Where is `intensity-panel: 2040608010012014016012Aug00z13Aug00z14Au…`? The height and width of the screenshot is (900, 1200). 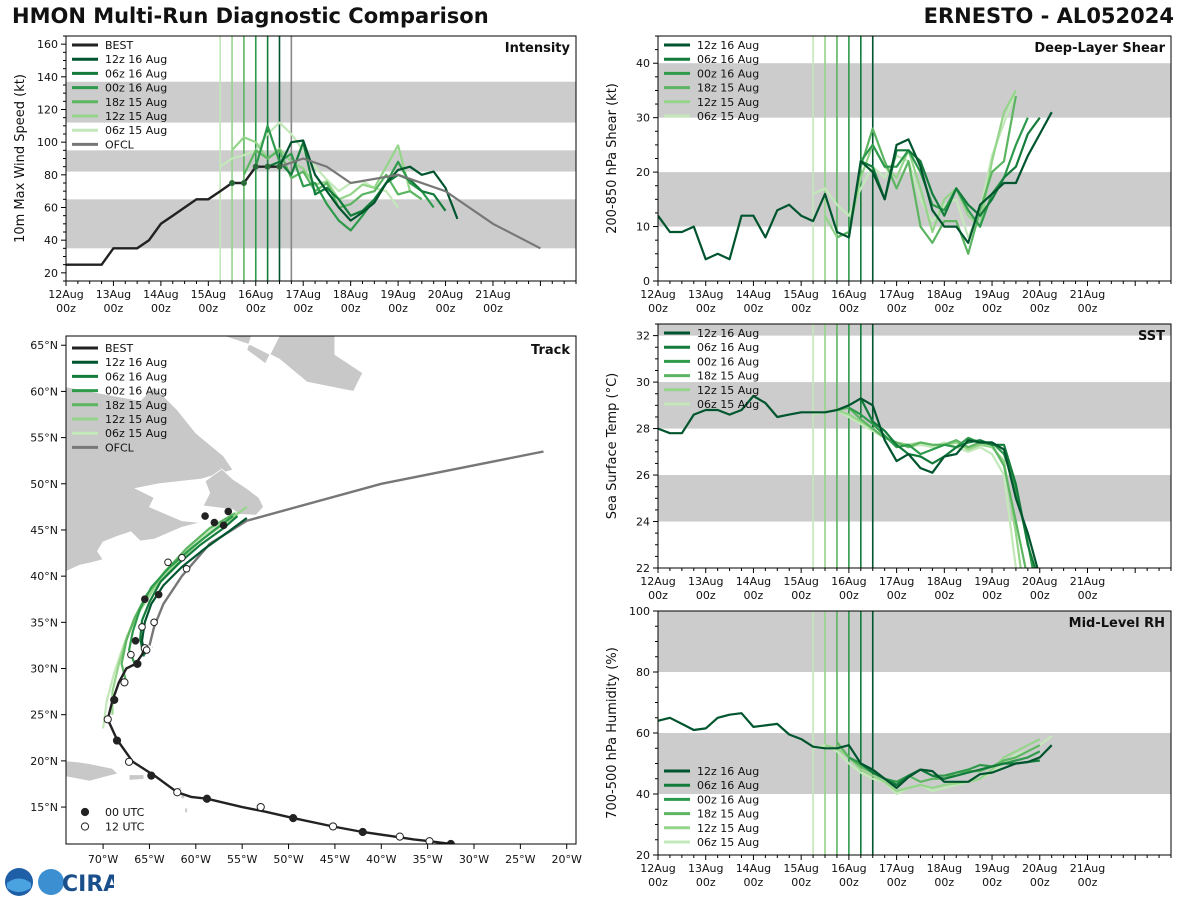 intensity-panel: 2040608010012014016012Aug00z13Aug00z14Au… is located at coordinates (295, 175).